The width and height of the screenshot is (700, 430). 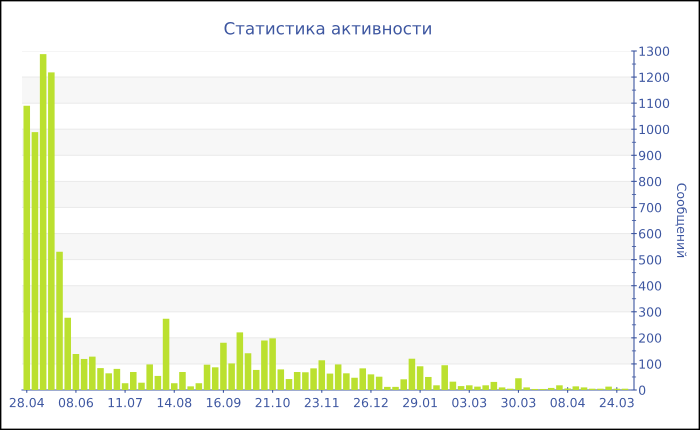 I want to click on y-tick-label: 300, so click(x=650, y=312).